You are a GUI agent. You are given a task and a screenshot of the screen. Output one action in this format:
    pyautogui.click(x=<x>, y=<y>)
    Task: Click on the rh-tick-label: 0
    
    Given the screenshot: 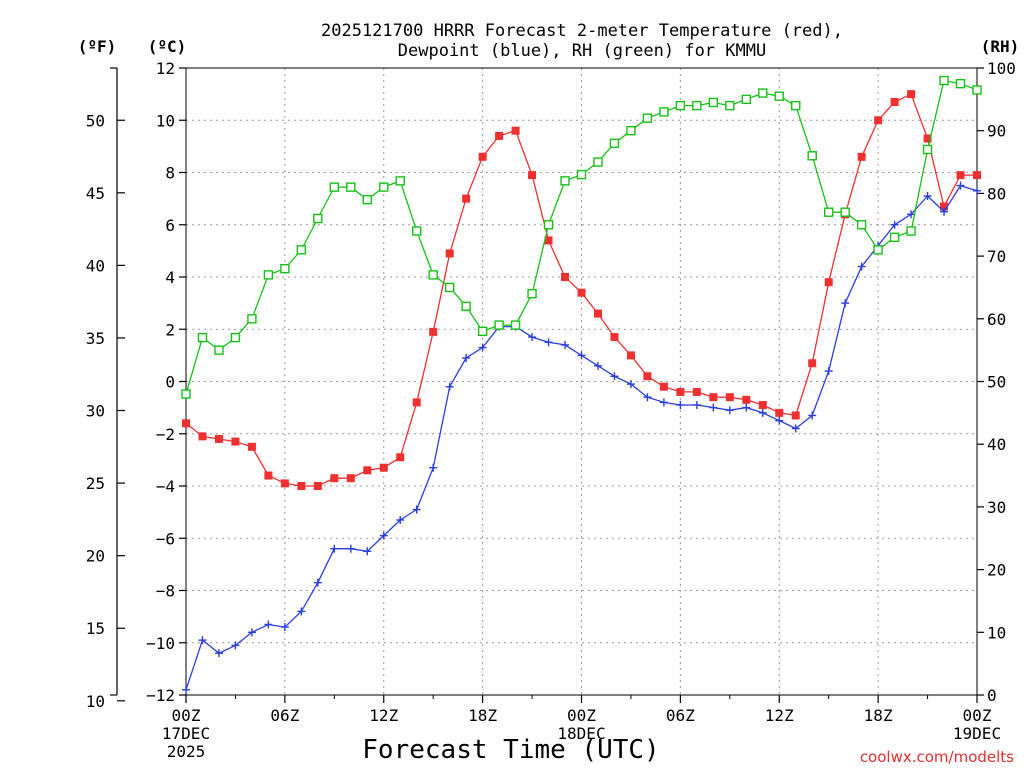 What is the action you would take?
    pyautogui.click(x=992, y=695)
    